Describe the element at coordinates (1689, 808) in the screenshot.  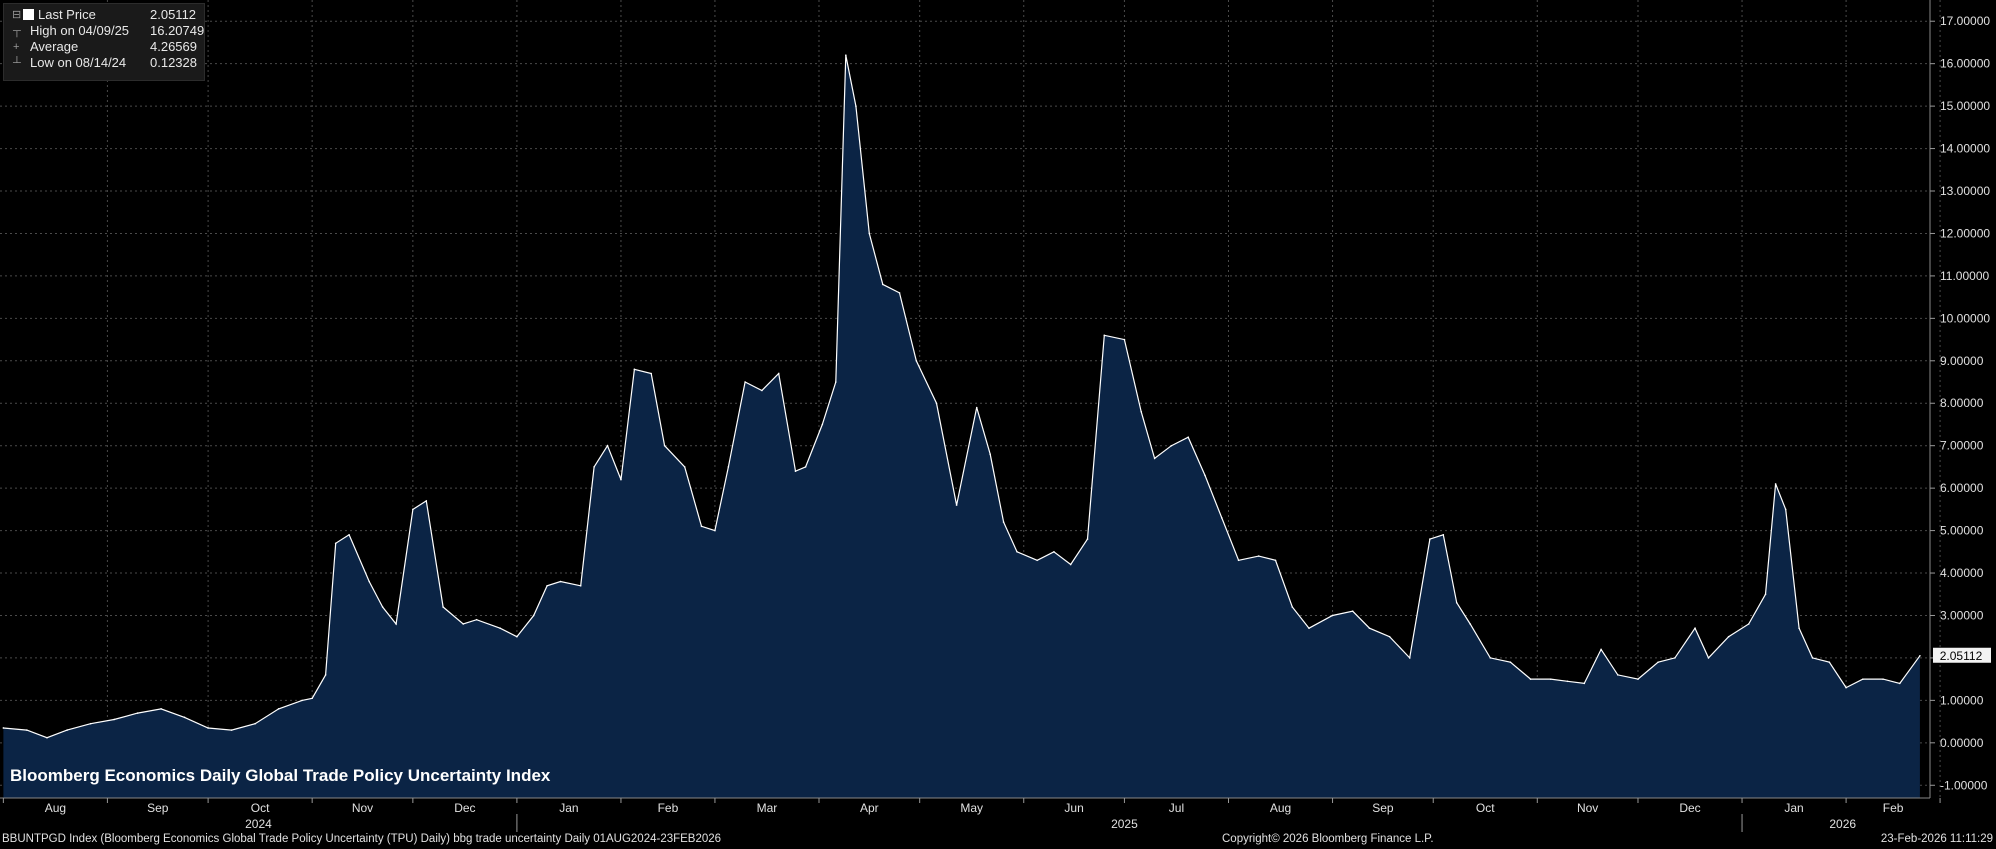
I see `x-tick-label: Dec` at that location.